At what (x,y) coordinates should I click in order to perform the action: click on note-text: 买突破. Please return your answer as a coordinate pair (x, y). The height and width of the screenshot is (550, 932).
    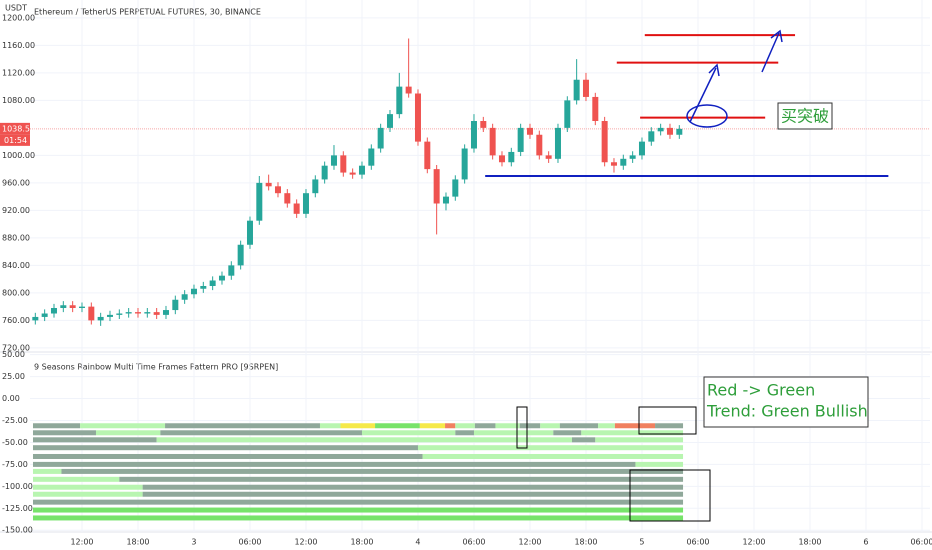
    Looking at the image, I should click on (805, 116).